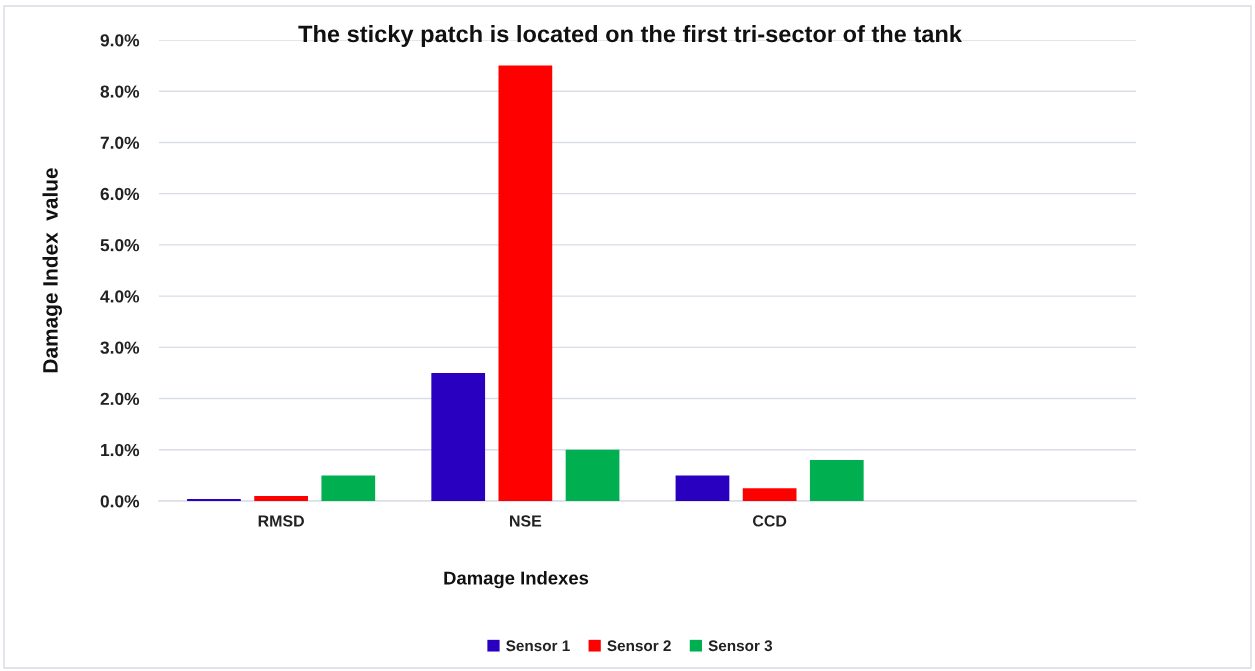 This screenshot has height=671, width=1255. Describe the element at coordinates (281, 521) in the screenshot. I see `x-tick-label: RMSD` at that location.